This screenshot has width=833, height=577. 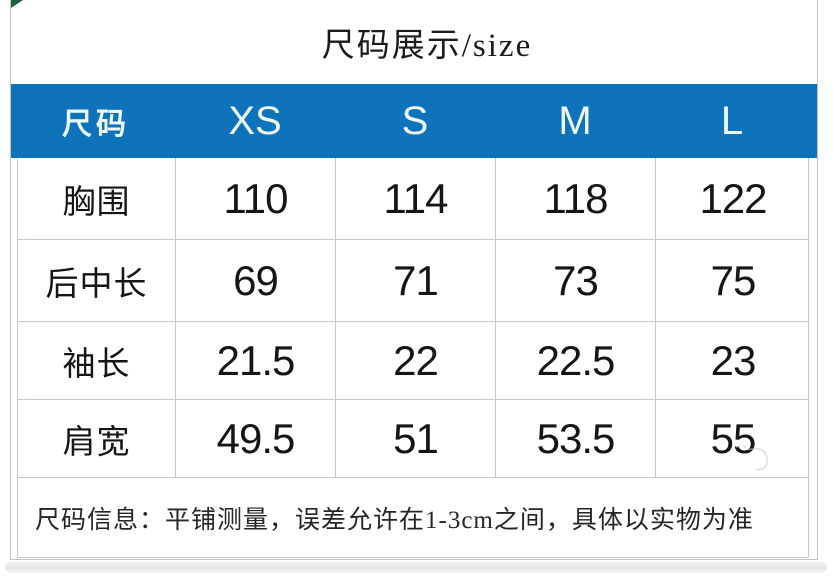 I want to click on row-label: 后中长, so click(x=97, y=280).